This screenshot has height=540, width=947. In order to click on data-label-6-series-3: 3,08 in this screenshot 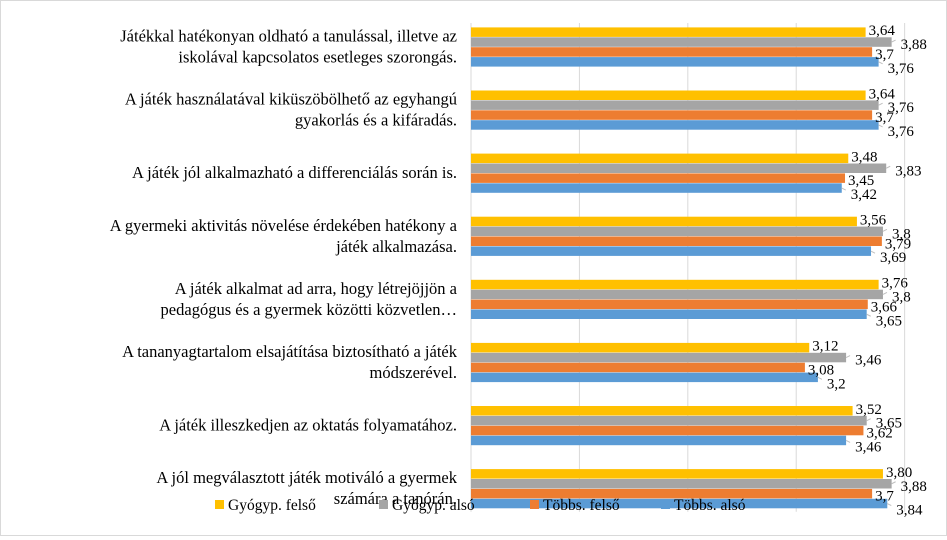, I will do `click(821, 370)`.